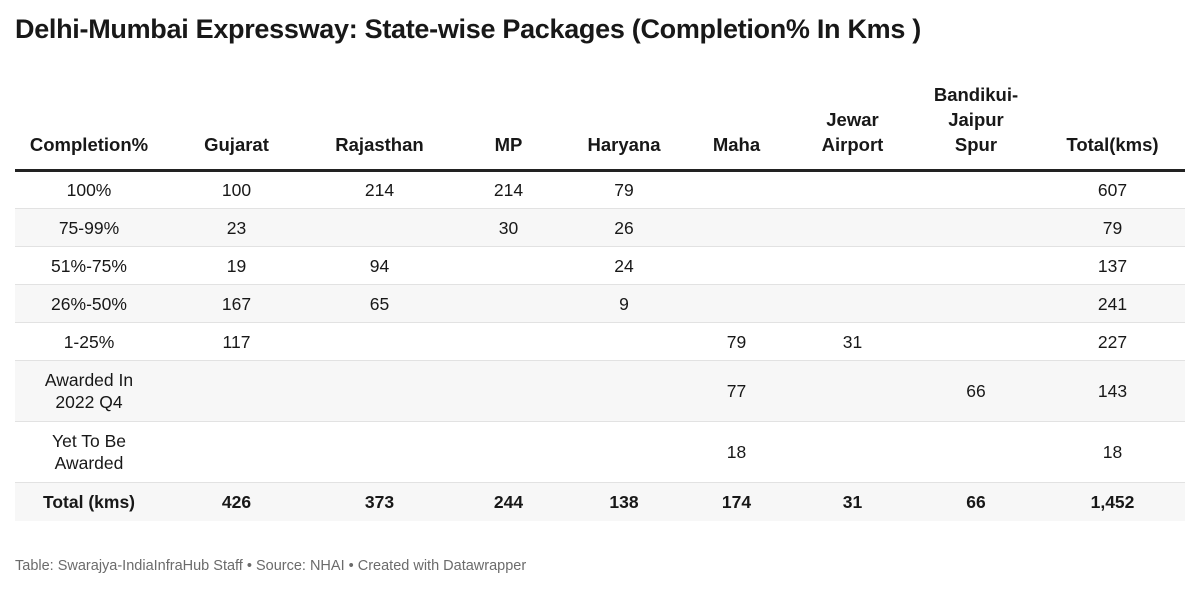  What do you see at coordinates (1112, 303) in the screenshot?
I see `table-cell: 241` at bounding box center [1112, 303].